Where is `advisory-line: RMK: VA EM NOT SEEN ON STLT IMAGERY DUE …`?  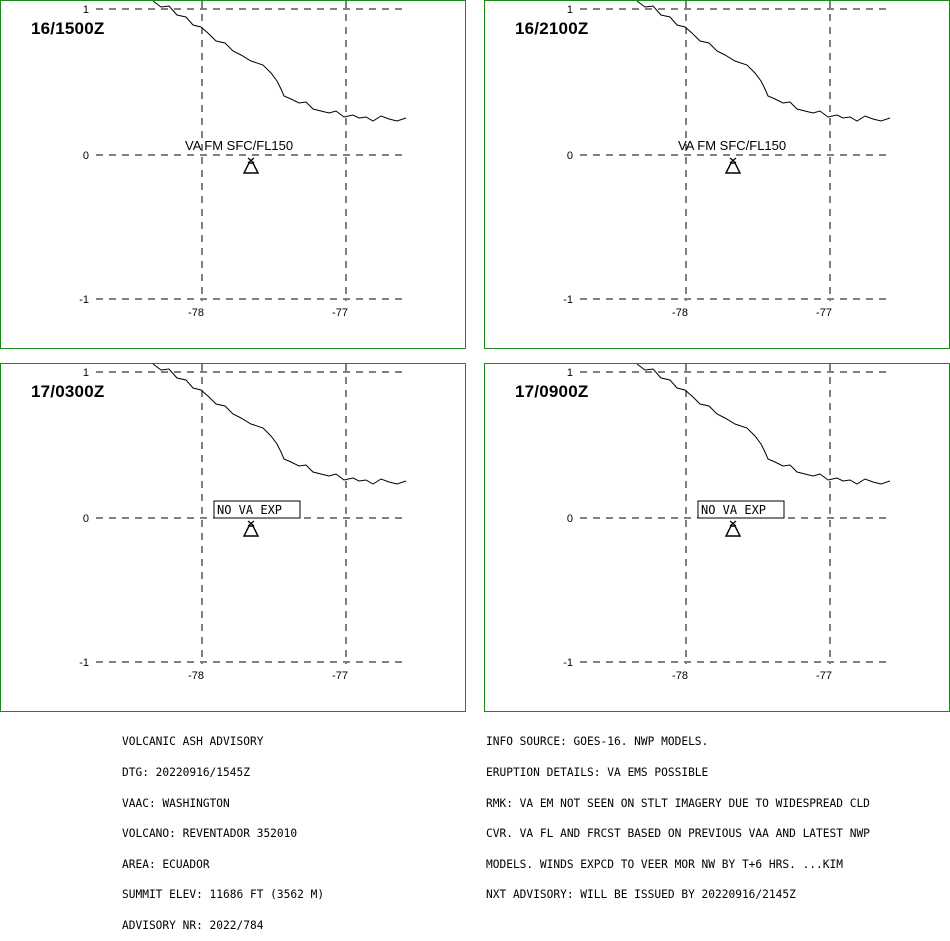 advisory-line: RMK: VA EM NOT SEEN ON STLT IMAGERY DUE … is located at coordinates (678, 803).